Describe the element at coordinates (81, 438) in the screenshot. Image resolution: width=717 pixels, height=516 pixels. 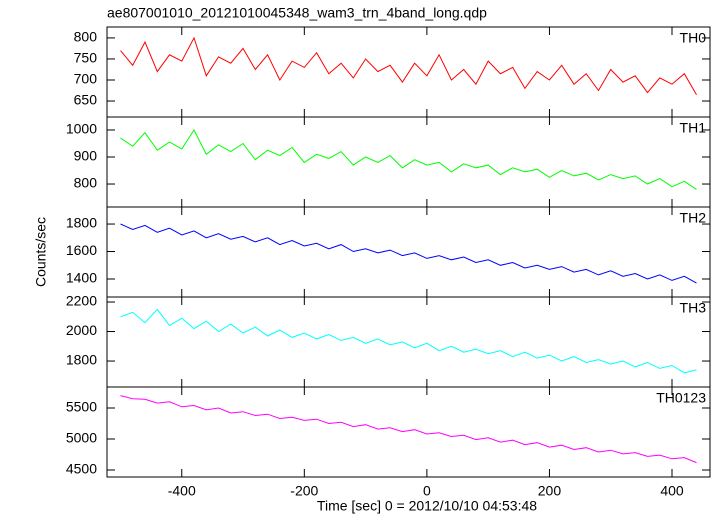
I see `y-tick-label: 5000` at that location.